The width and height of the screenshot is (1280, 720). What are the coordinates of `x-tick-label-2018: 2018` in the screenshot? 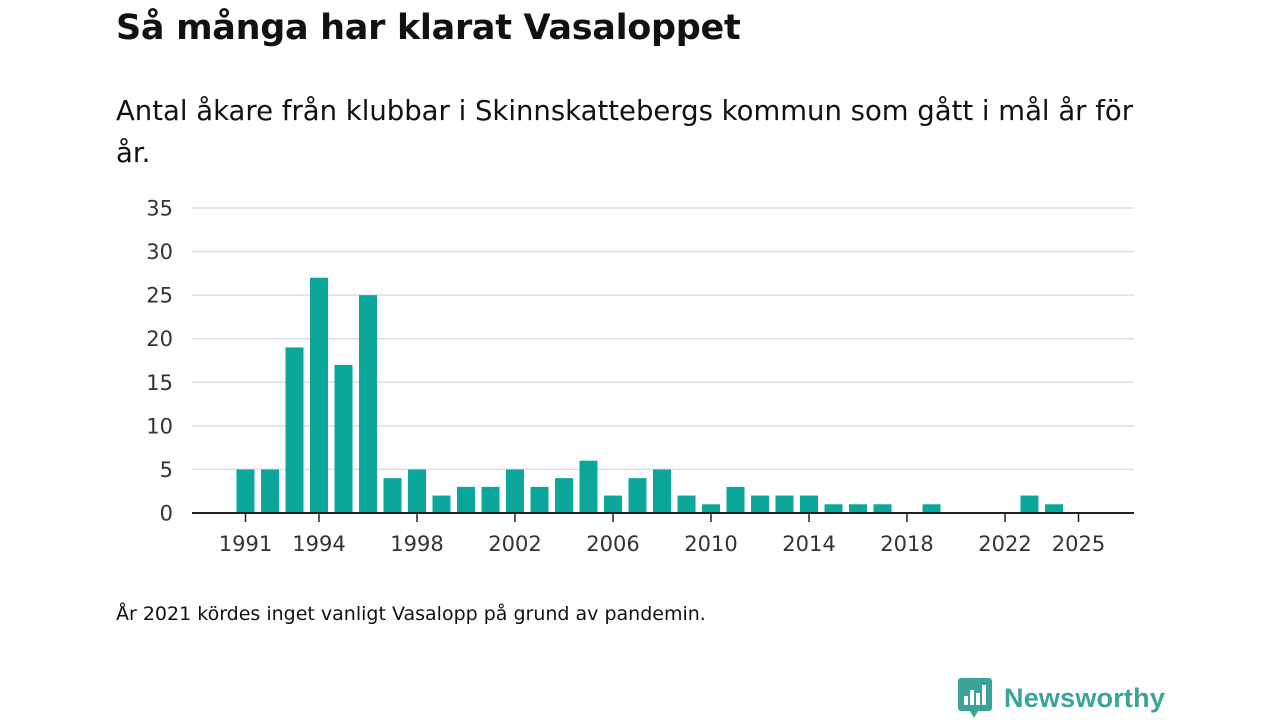 It's located at (906, 544).